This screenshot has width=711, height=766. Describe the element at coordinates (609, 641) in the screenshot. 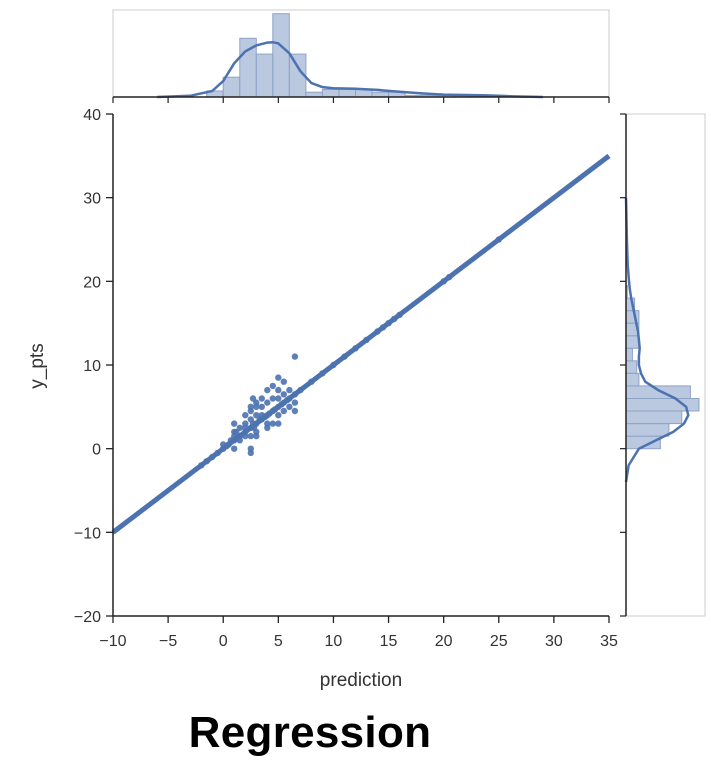

I see `x-tick-label: 35` at that location.